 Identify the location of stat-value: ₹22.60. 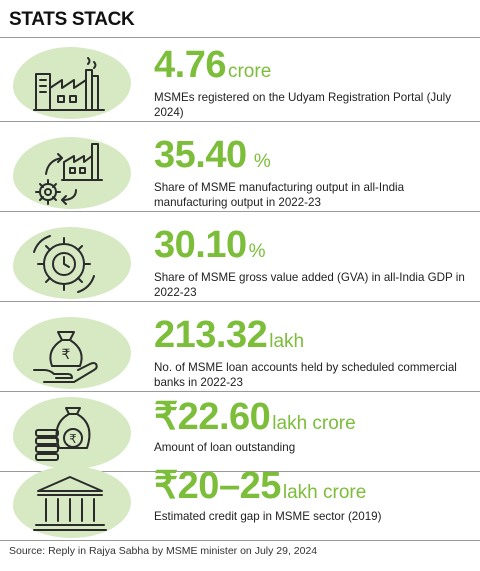
(212, 417).